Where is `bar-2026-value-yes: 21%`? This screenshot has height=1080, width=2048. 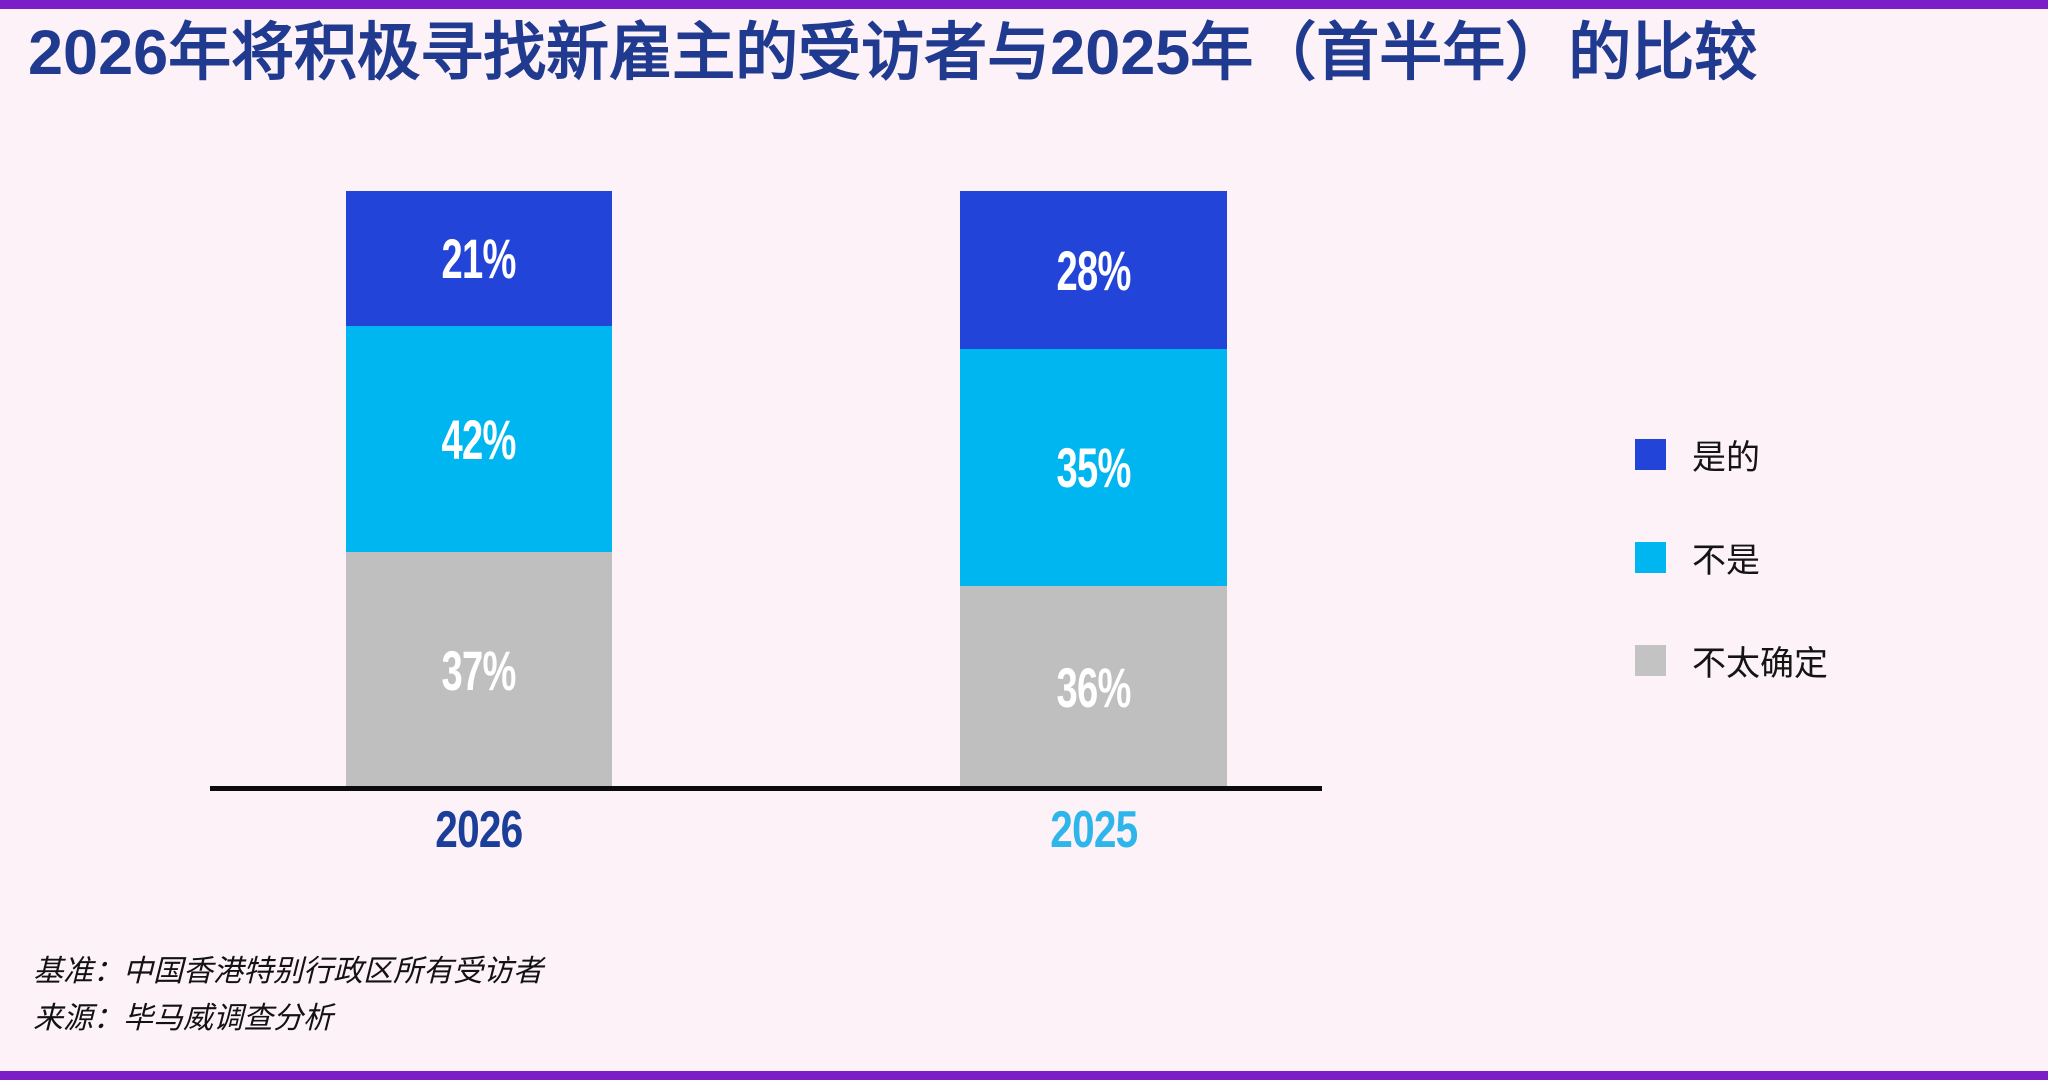
bar-2026-value-yes: 21% is located at coordinates (479, 258).